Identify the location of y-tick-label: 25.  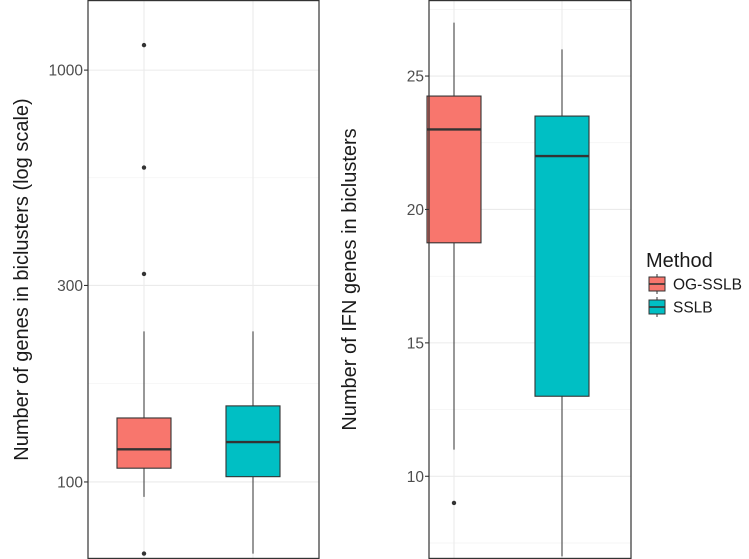
(415, 77).